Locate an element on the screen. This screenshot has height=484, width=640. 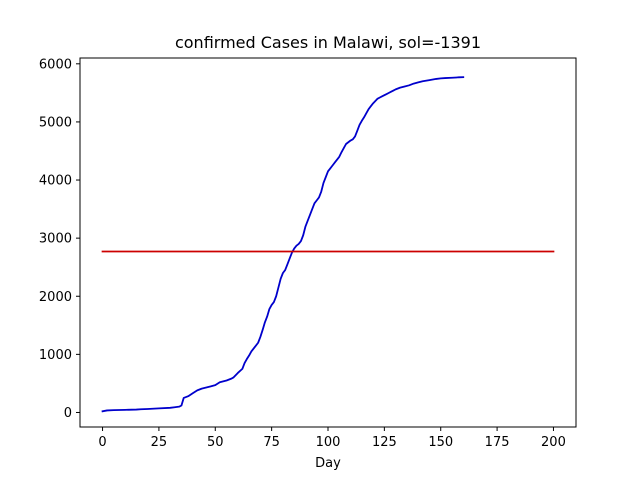
y-tick-label: 4000 is located at coordinates (55, 181).